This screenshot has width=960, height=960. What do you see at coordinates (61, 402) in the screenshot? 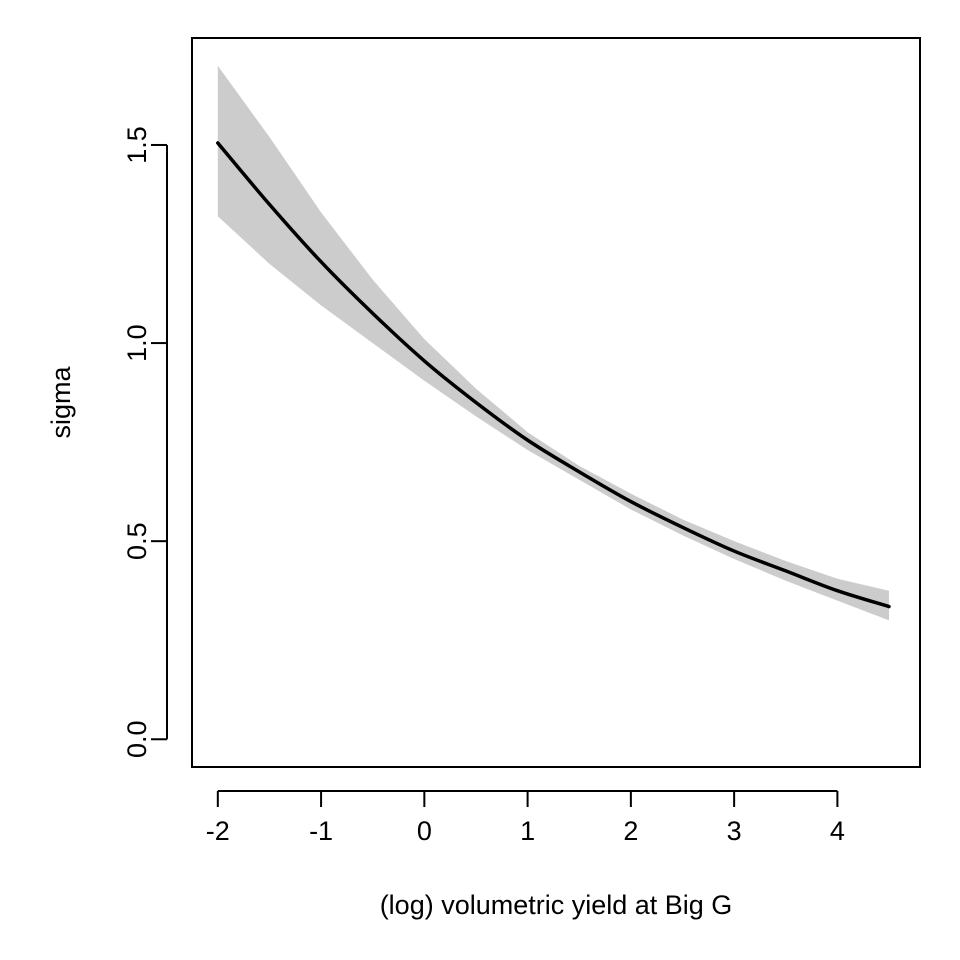
I see `y-axis-title: sigma` at bounding box center [61, 402].